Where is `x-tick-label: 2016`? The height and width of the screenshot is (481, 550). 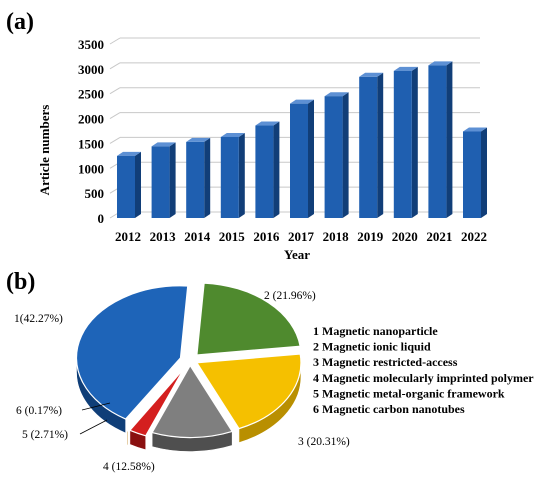
x-tick-label: 2016 is located at coordinates (266, 236).